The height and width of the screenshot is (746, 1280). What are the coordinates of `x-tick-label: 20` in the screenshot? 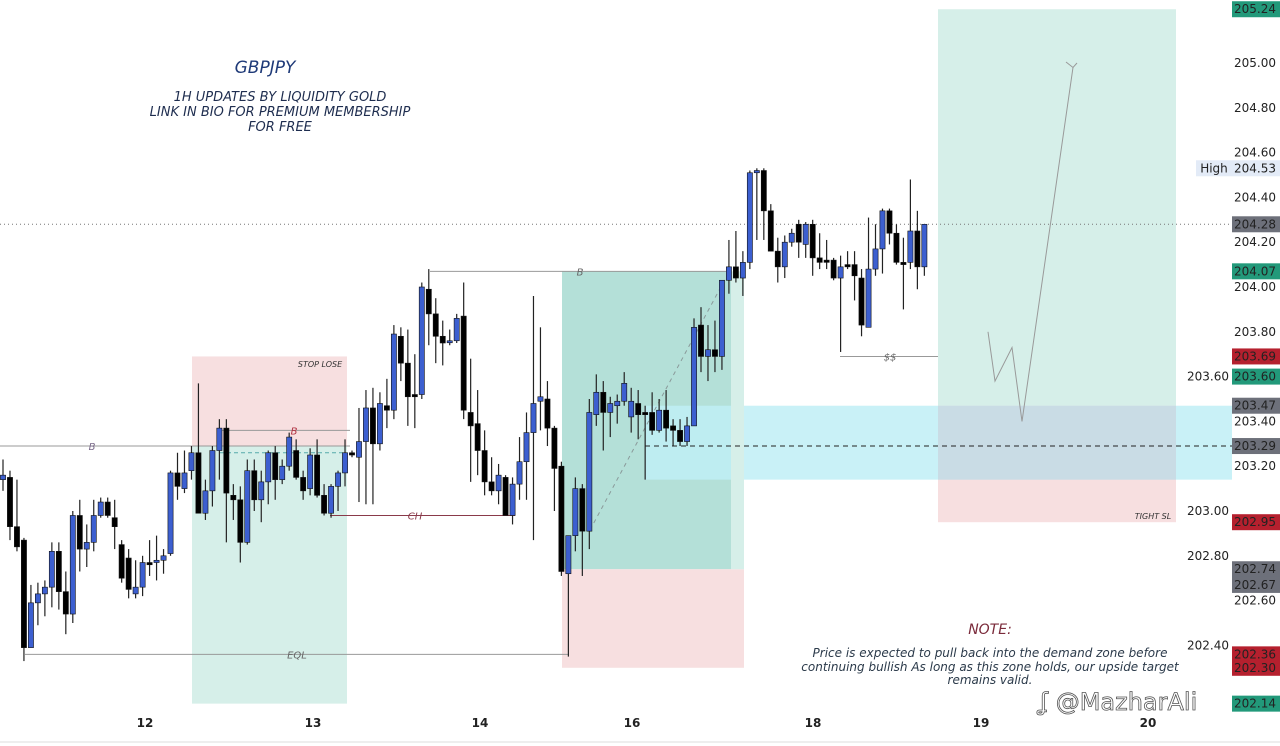 It's located at (1148, 723).